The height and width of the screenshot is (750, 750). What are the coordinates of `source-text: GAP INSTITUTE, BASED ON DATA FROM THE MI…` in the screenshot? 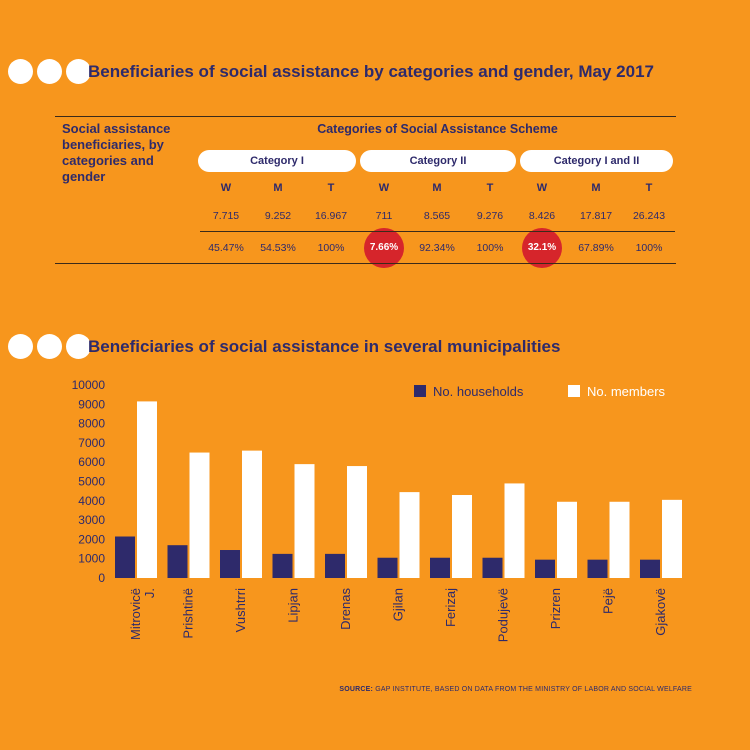 It's located at (533, 689).